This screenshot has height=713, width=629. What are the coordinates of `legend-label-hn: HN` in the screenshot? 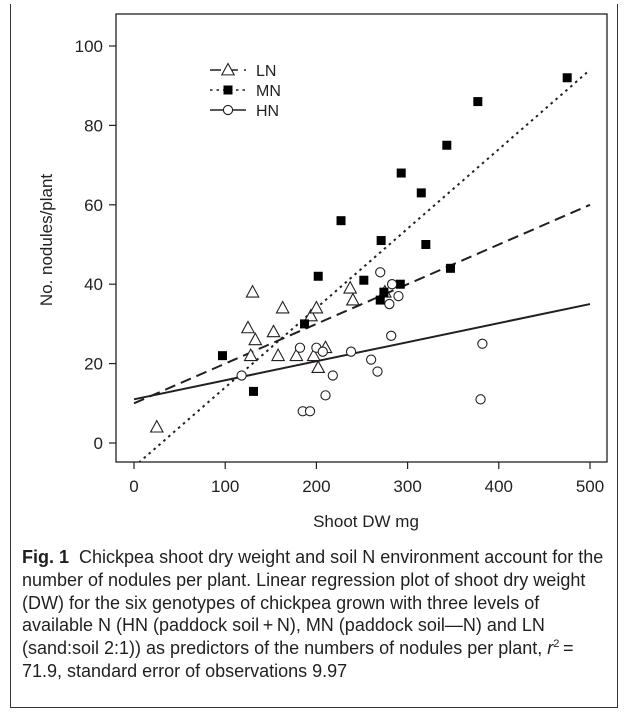 It's located at (267, 111).